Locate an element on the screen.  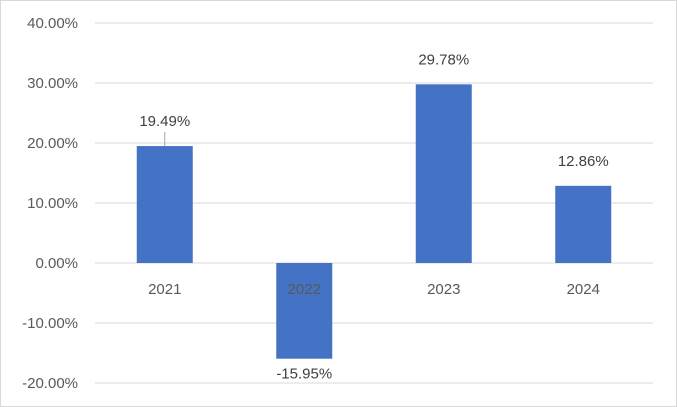
data-label: 19.49% is located at coordinates (164, 121).